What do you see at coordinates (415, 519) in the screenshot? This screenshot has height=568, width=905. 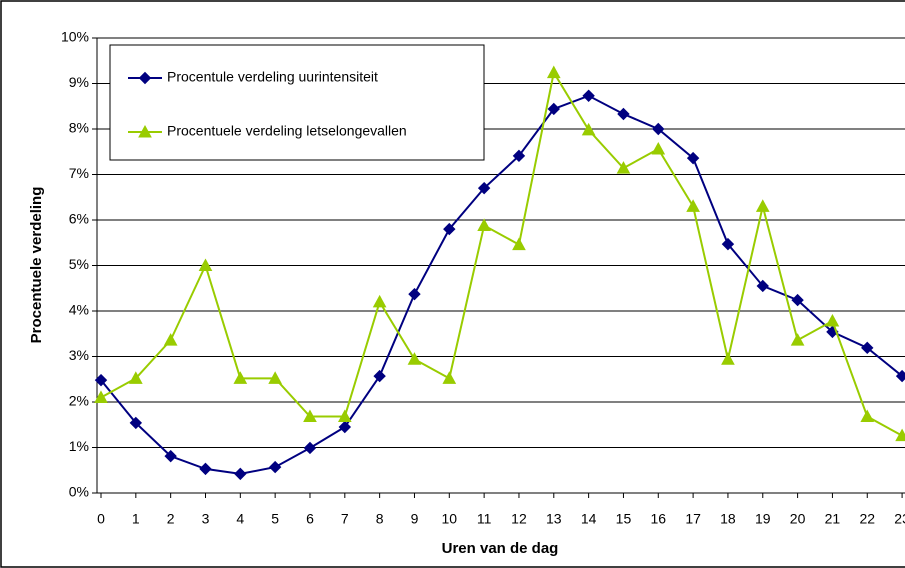 I see `x-tick-label: 9` at bounding box center [415, 519].